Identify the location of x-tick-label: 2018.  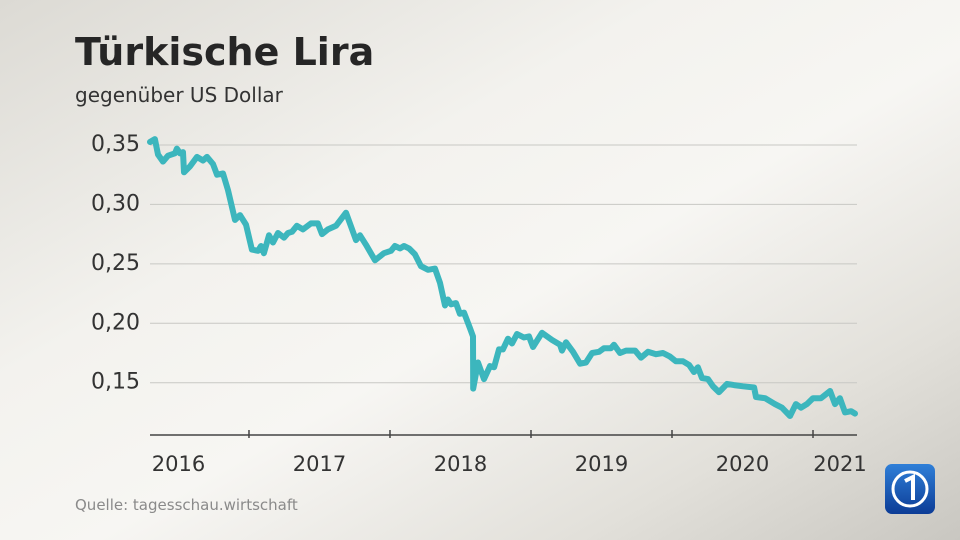
(460, 464).